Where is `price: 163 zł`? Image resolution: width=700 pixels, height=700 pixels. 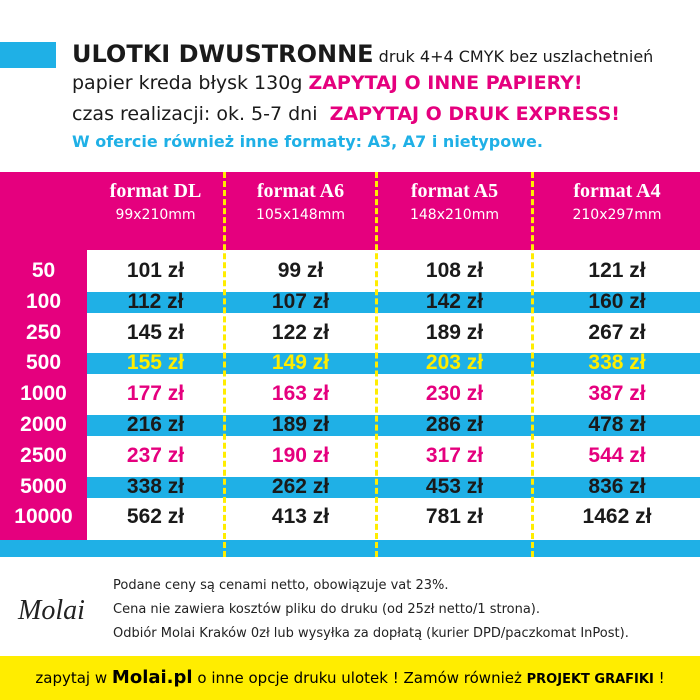 price: 163 zł is located at coordinates (300, 394).